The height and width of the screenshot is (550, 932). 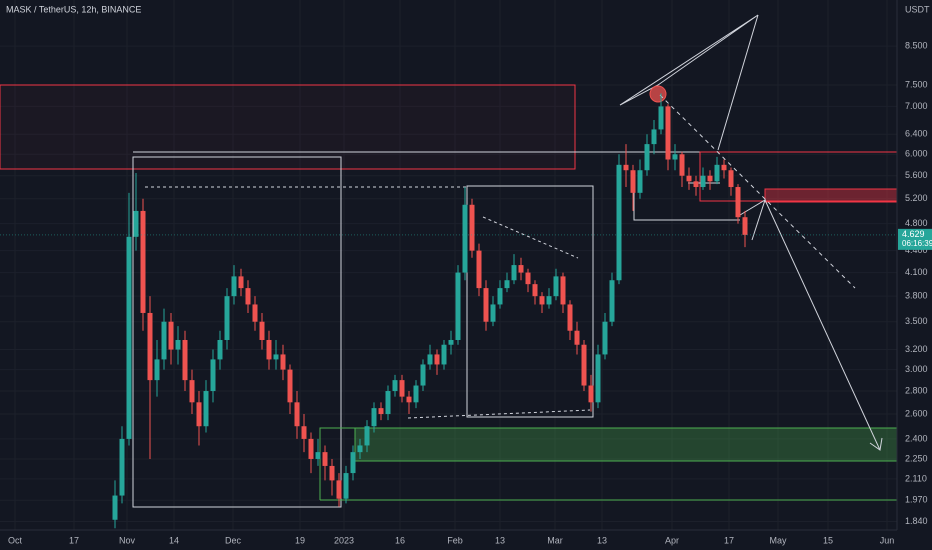 What do you see at coordinates (686, 200) in the screenshot?
I see `neckline` at bounding box center [686, 200].